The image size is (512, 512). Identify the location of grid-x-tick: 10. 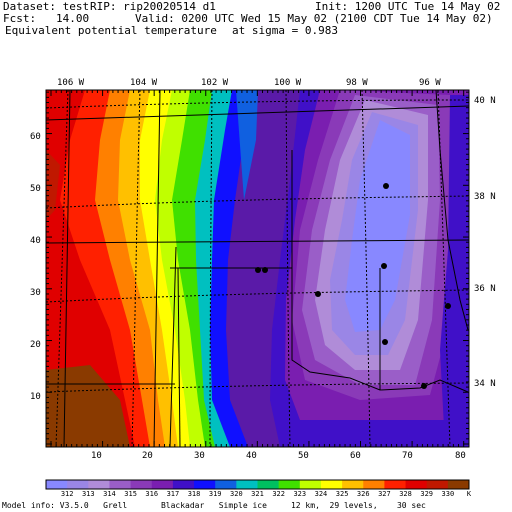
(96, 456).